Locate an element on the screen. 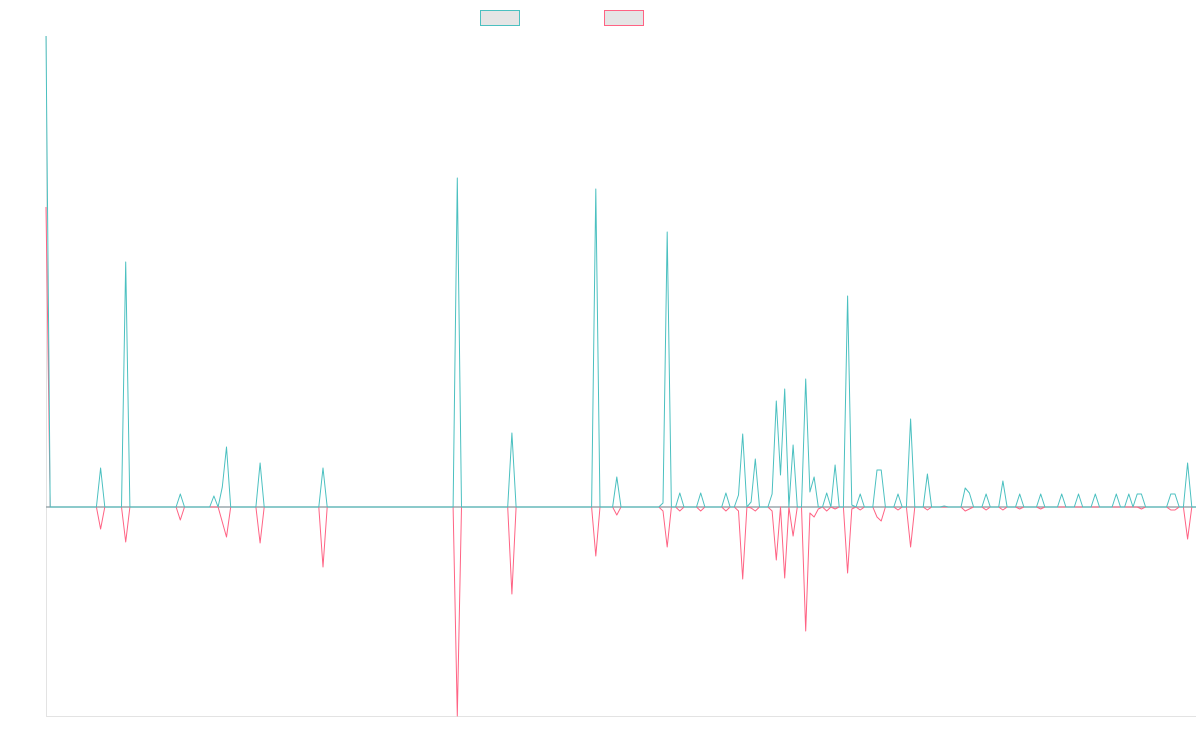 The image size is (1200, 750). legend-series-2-swatch is located at coordinates (624, 18).